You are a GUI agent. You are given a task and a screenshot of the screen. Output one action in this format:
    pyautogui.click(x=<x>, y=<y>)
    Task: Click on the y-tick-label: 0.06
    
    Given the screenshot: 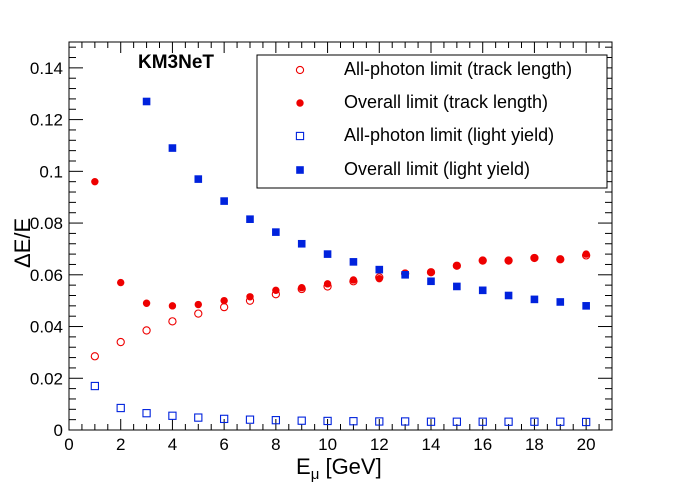 What is the action you would take?
    pyautogui.click(x=46, y=275)
    